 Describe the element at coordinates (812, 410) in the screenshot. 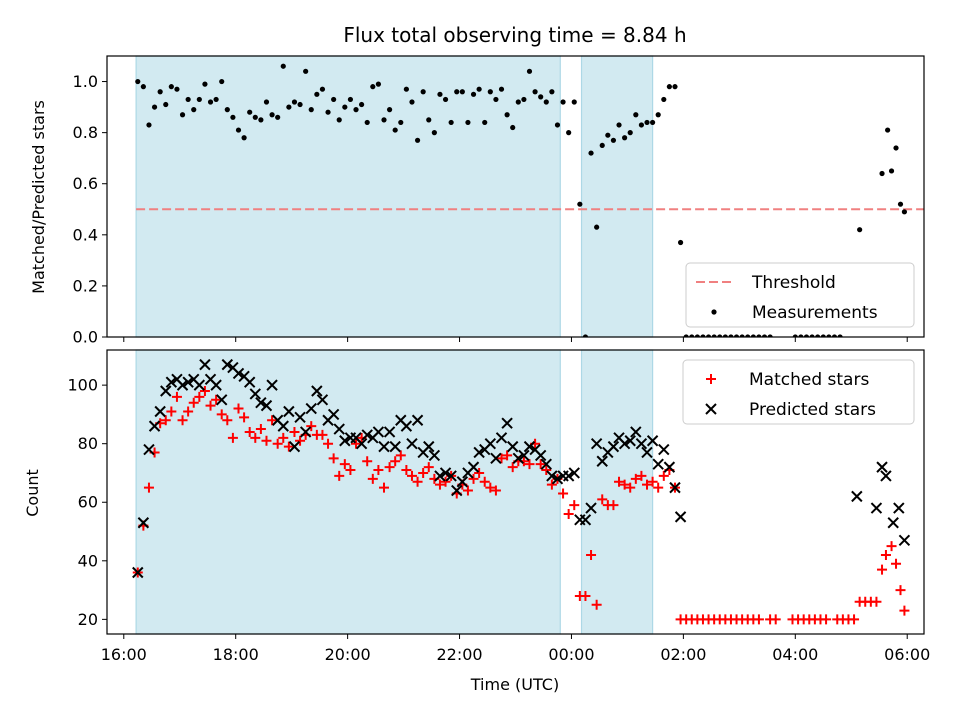

I see `legend-label: Predicted stars` at that location.